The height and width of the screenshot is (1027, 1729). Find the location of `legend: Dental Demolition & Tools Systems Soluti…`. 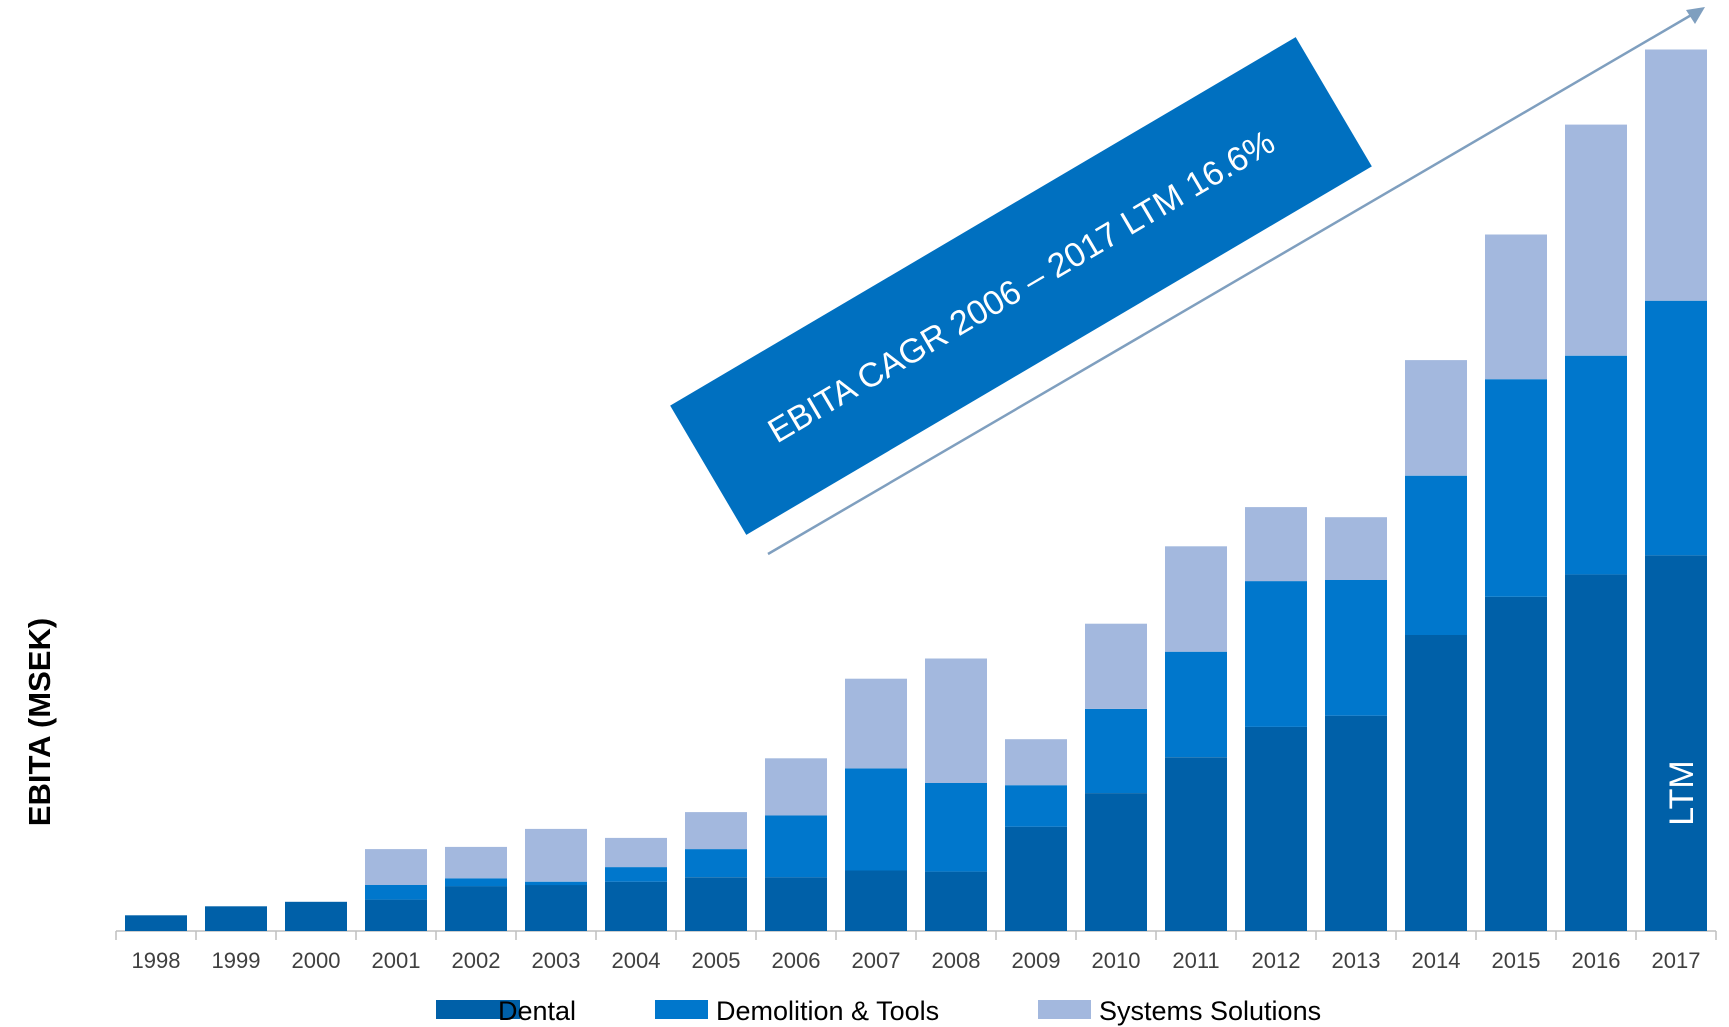

legend: Dental Demolition & Tools Systems Soluti… is located at coordinates (878, 1011).